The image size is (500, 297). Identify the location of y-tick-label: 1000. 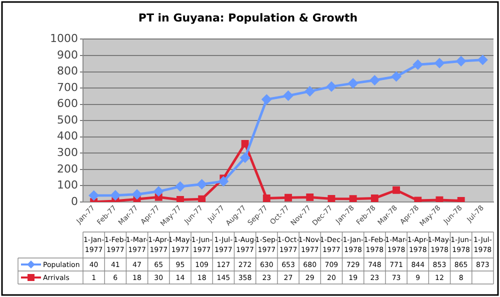
(64, 39).